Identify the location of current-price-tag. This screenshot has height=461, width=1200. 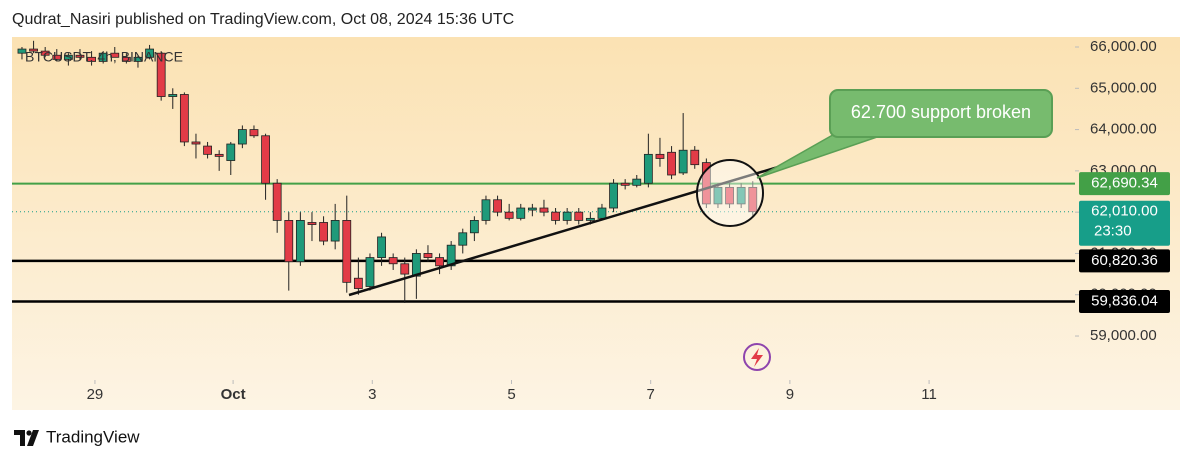
(1124, 223).